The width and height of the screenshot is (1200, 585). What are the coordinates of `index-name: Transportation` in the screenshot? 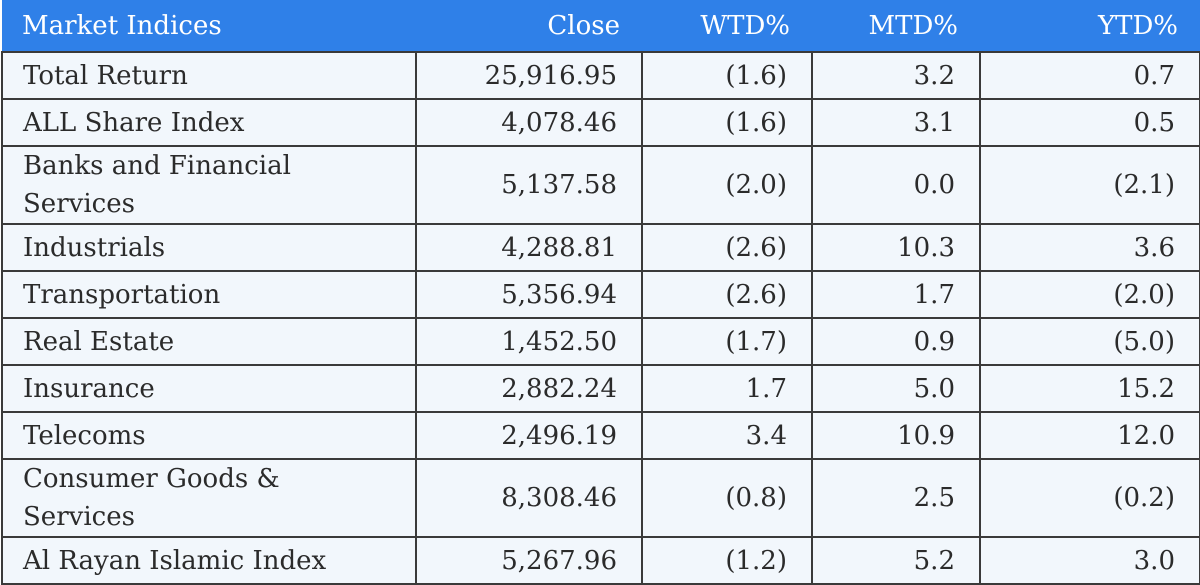 It's located at (209, 294).